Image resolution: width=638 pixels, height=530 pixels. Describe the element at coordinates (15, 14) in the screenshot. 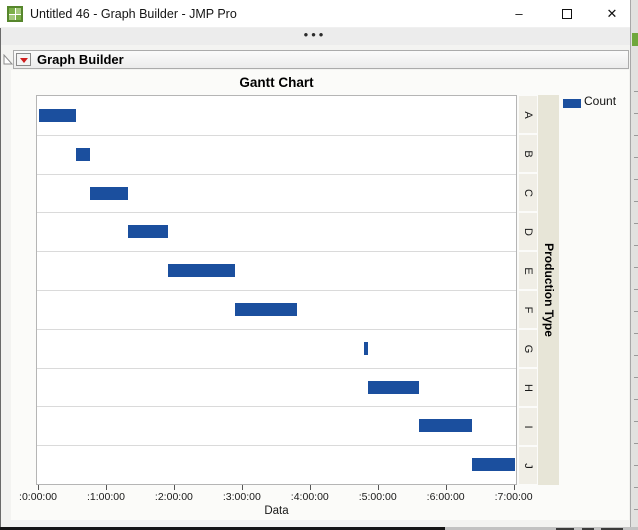

I see `jmp-app-icon` at that location.